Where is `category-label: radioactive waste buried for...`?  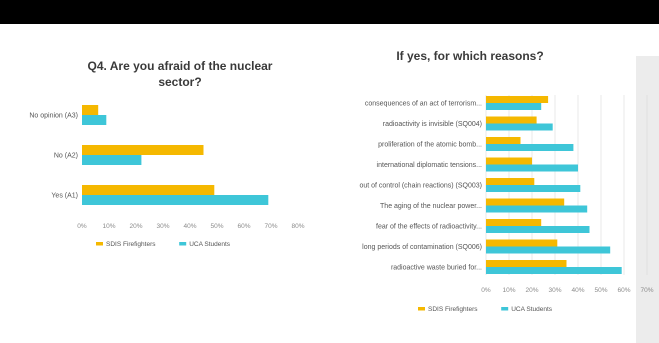
category-label: radioactive waste buried for... is located at coordinates (436, 268).